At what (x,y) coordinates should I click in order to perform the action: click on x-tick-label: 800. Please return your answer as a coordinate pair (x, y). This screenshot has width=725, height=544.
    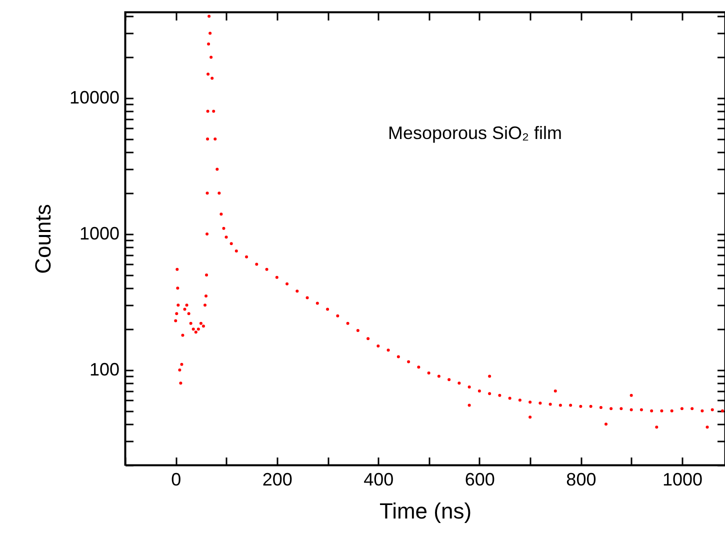
    Looking at the image, I should click on (581, 480).